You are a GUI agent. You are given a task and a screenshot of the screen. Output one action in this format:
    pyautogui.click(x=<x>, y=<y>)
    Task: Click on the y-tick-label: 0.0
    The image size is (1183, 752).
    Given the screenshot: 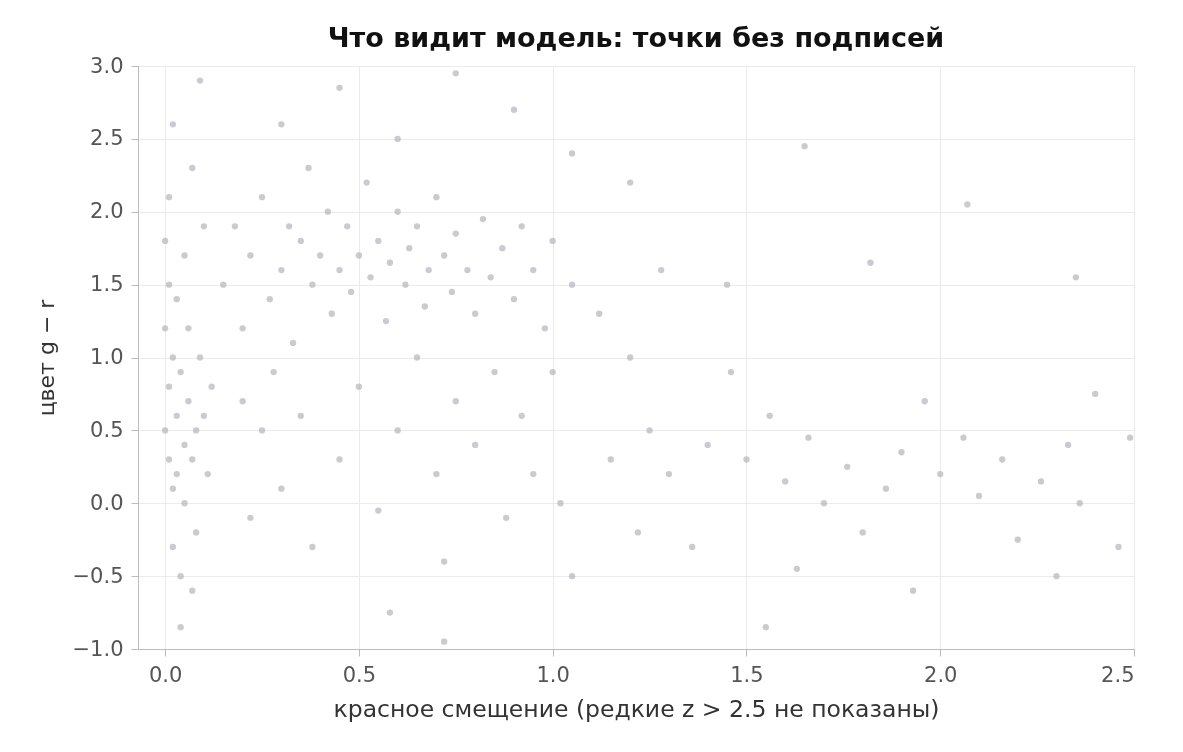 What is the action you would take?
    pyautogui.click(x=107, y=502)
    